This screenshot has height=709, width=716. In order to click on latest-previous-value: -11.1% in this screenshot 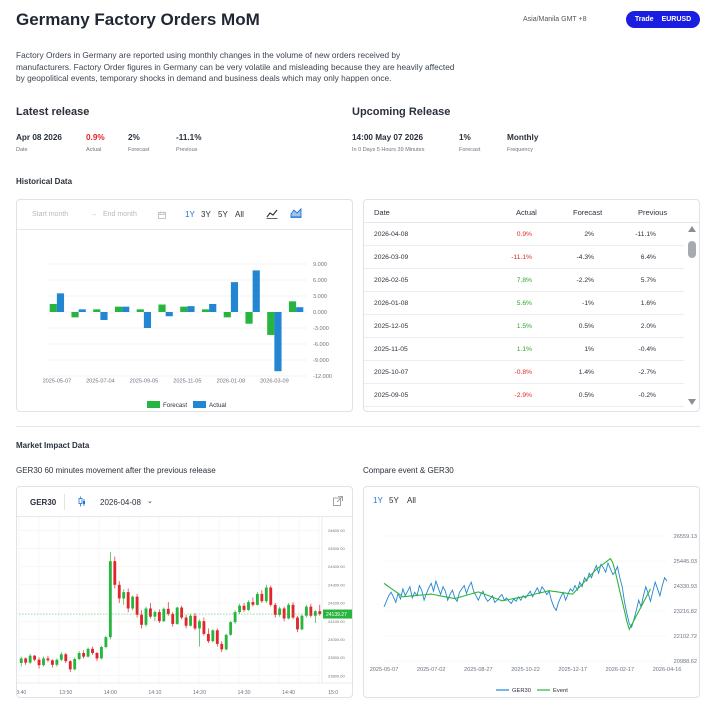, I will do `click(189, 137)`.